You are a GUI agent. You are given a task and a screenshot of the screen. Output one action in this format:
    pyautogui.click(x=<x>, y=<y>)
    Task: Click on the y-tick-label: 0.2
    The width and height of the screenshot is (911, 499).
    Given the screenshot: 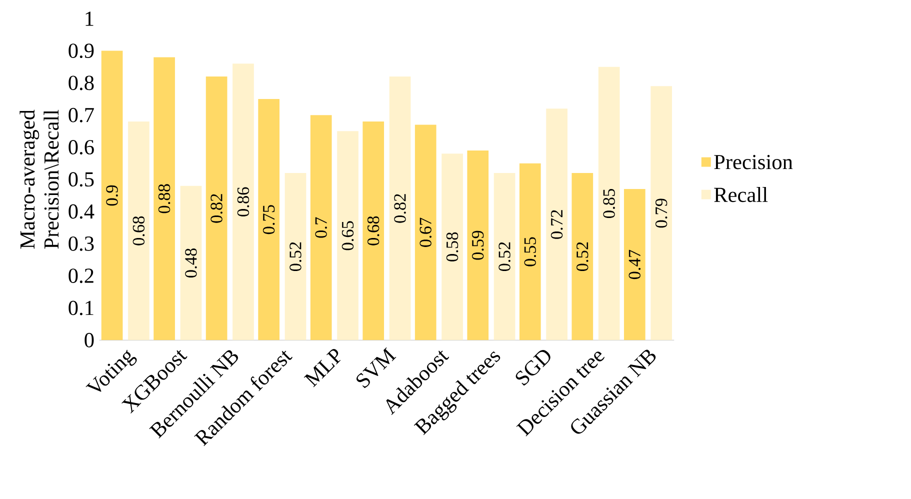 What is the action you would take?
    pyautogui.click(x=81, y=276)
    